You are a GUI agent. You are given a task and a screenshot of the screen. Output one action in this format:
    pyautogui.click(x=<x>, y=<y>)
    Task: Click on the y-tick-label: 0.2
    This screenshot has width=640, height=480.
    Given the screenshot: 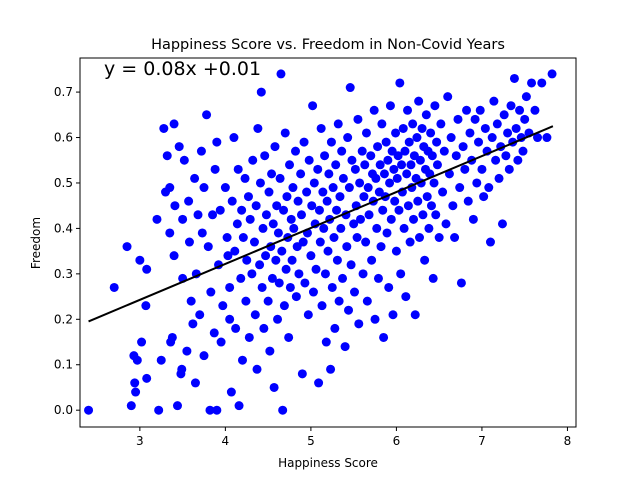 What is the action you would take?
    pyautogui.click(x=63, y=319)
    